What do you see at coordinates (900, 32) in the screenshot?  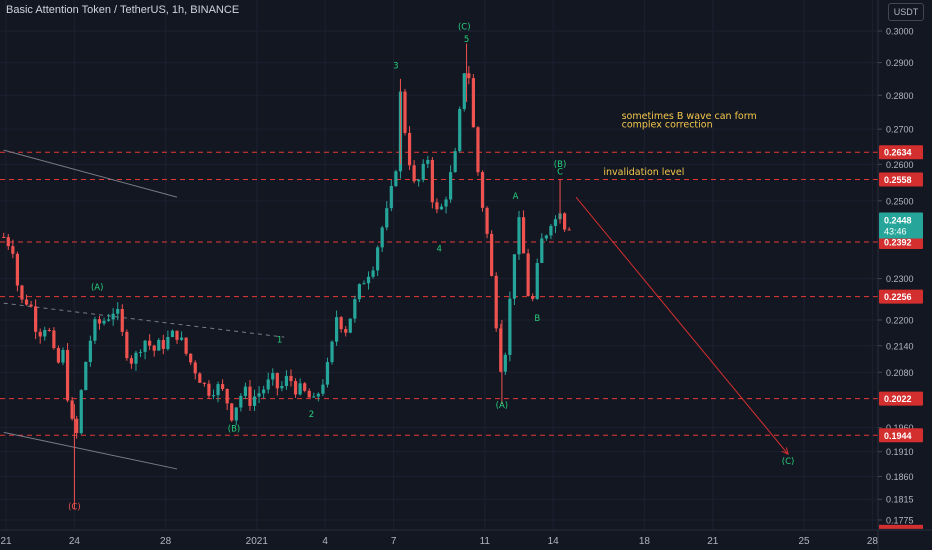 I see `y-tick-label: 0.3000` at bounding box center [900, 32].